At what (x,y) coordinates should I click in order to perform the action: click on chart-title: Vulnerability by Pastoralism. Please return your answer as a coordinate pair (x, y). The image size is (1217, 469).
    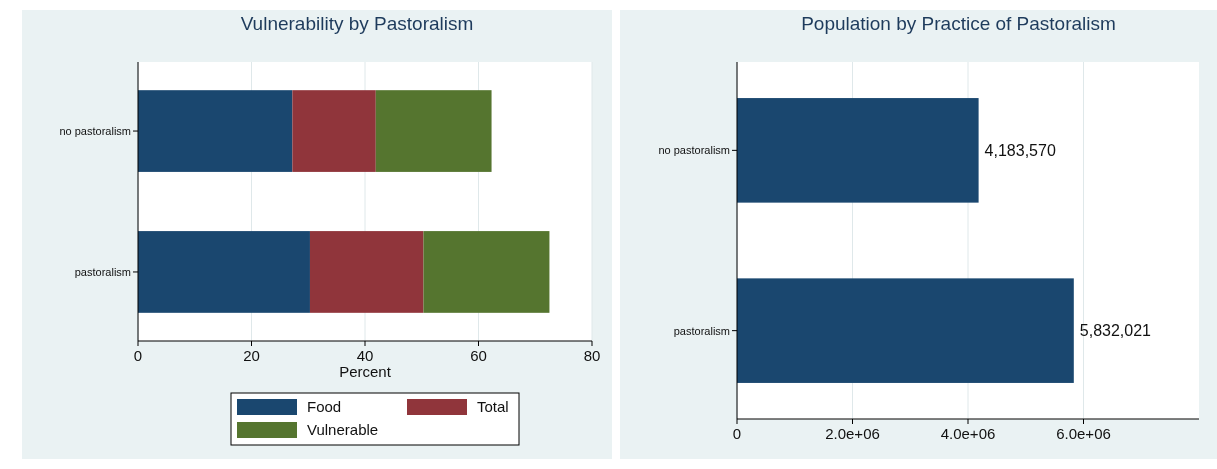
    Looking at the image, I should click on (357, 23).